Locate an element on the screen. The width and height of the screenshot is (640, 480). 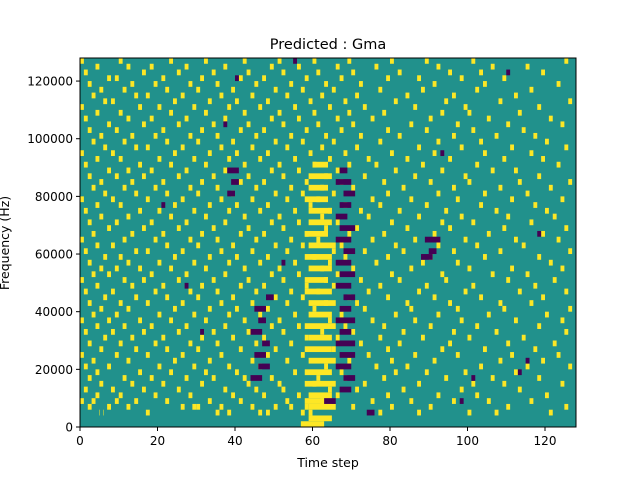
y-tick-label: 20000 is located at coordinates (54, 370).